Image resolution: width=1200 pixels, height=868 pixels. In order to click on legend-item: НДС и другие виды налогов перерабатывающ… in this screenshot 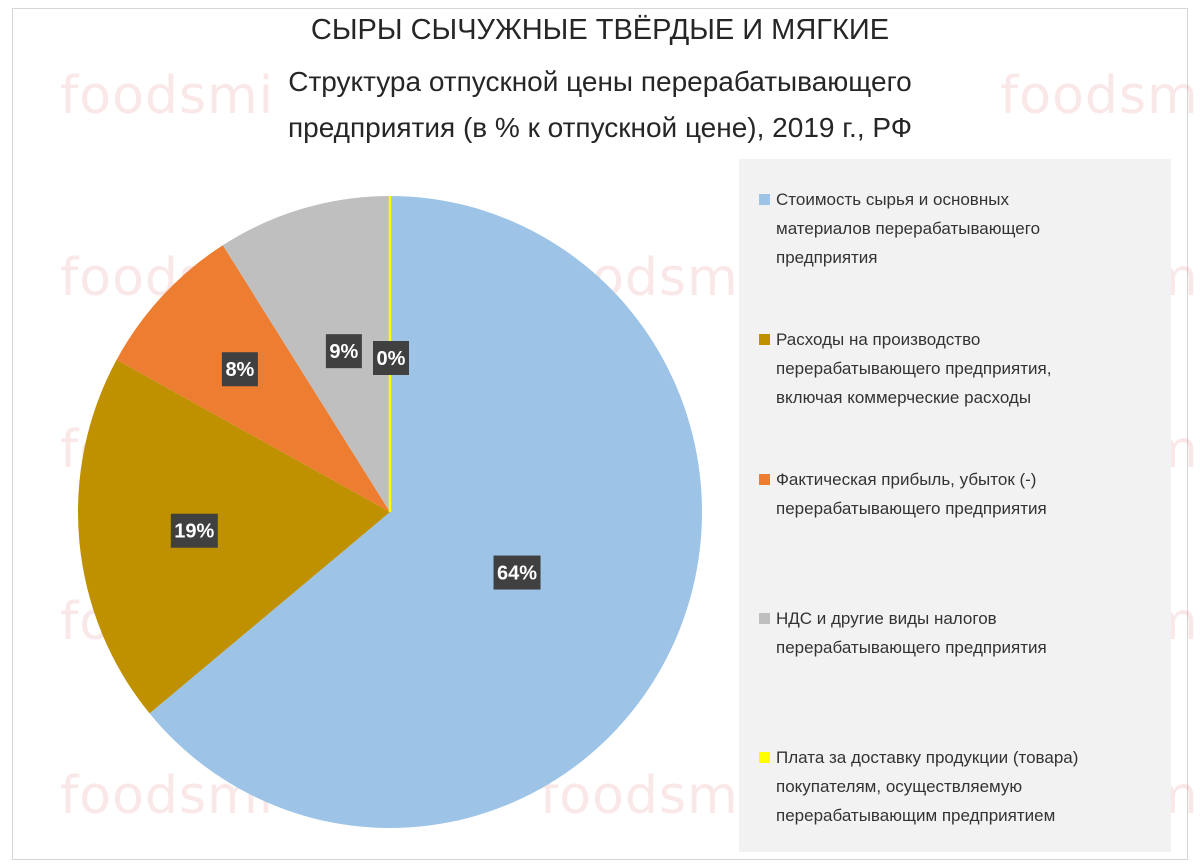, I will do `click(959, 633)`.